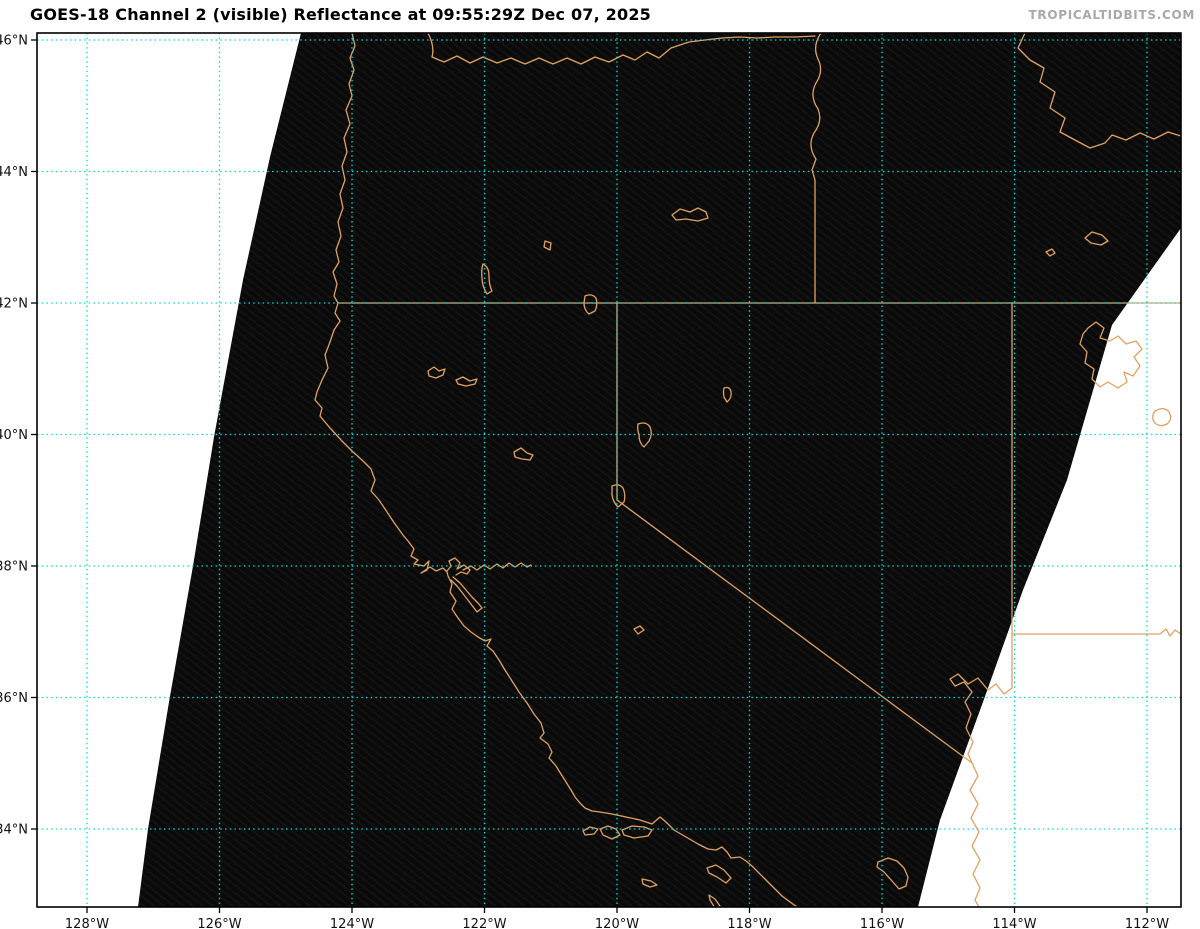  What do you see at coordinates (882, 923) in the screenshot?
I see `x-axis-tick-label: 116°W` at bounding box center [882, 923].